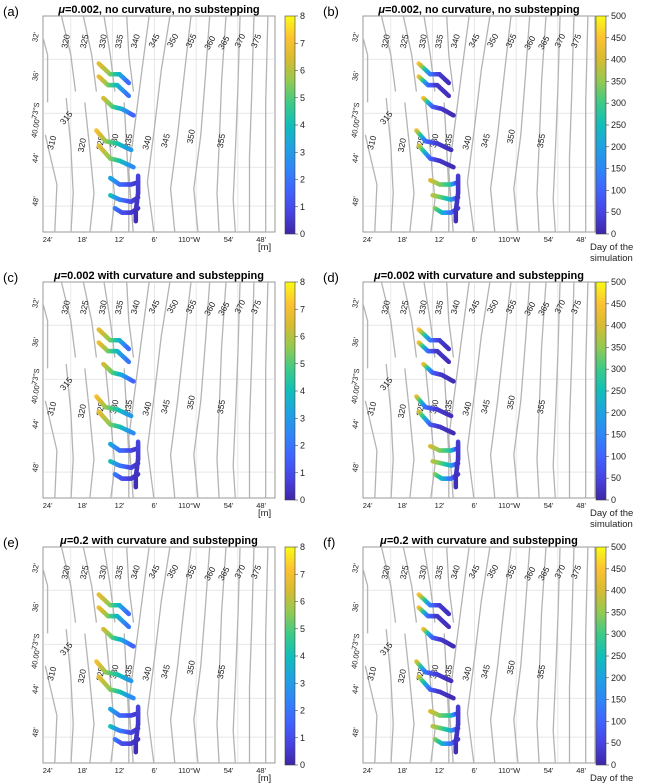 This screenshot has height=784, width=646. What do you see at coordinates (355, 37) in the screenshot?
I see `y-tick-label: 32'` at bounding box center [355, 37].